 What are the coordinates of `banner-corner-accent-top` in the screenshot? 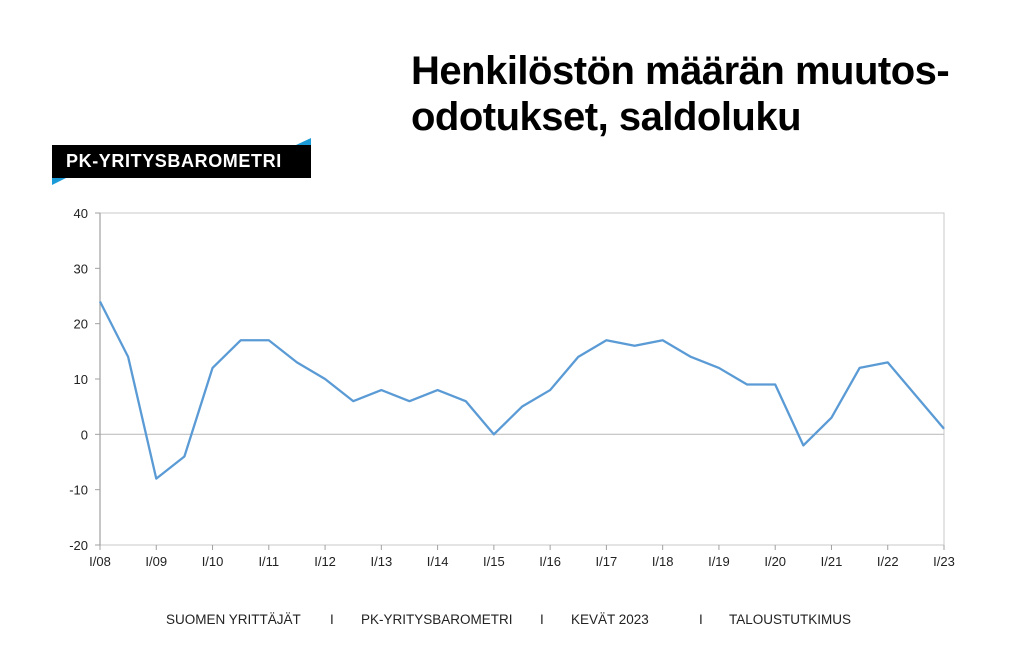 It's located at (303, 141).